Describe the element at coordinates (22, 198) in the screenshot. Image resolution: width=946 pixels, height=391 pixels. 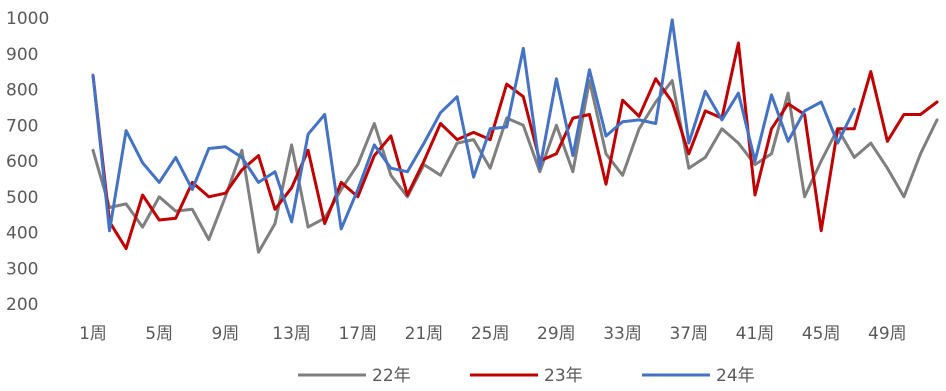
I see `y-tick-label: 500` at that location.